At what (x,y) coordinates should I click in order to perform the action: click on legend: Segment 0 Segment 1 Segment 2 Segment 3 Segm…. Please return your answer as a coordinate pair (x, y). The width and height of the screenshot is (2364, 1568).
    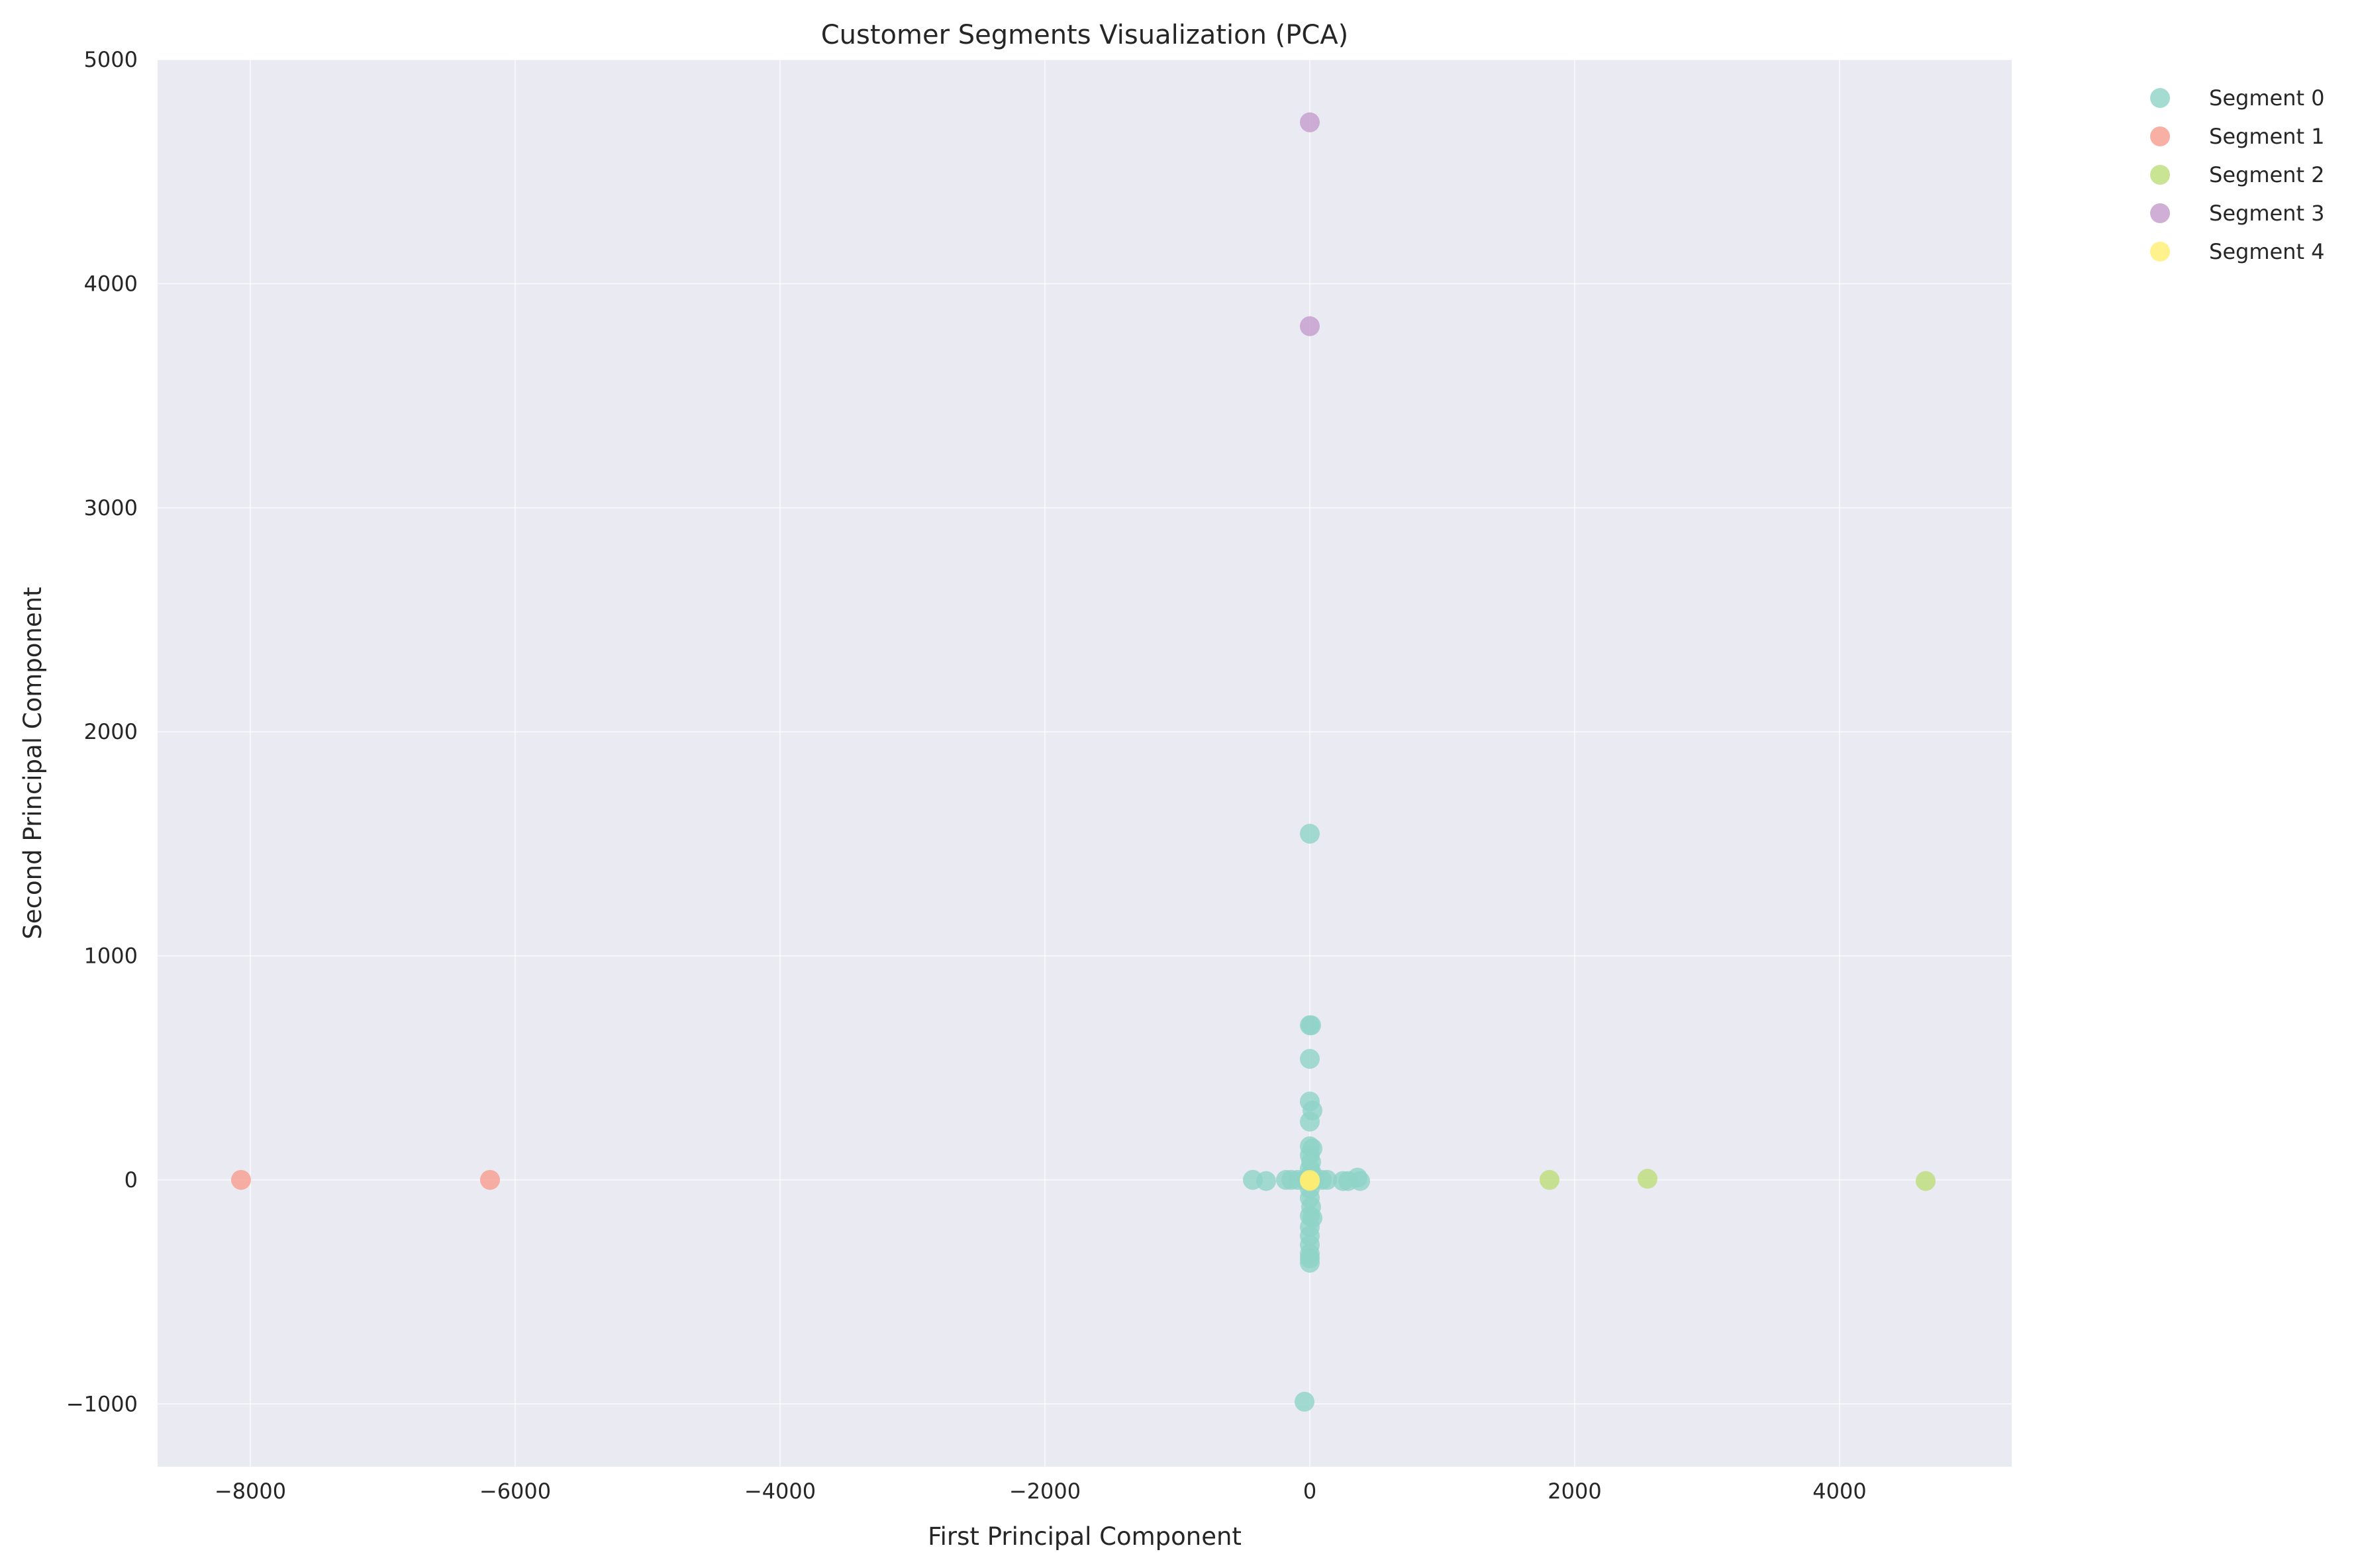
    Looking at the image, I should click on (2237, 174).